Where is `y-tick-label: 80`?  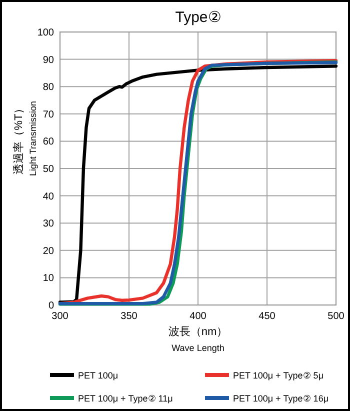
y-tick-label: 80 is located at coordinates (48, 88).